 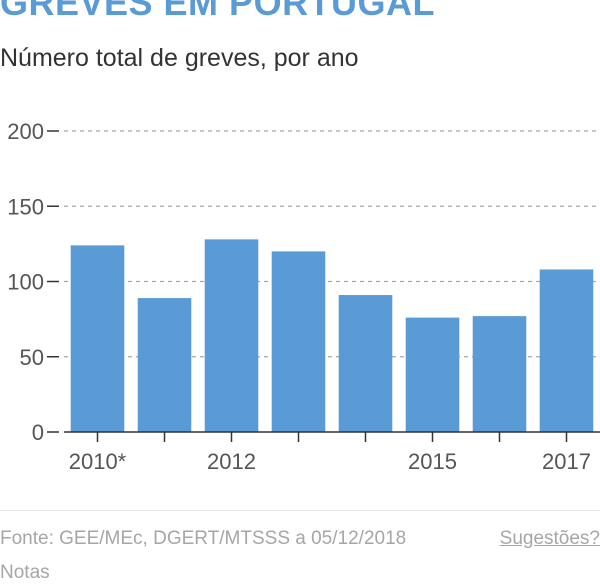 What do you see at coordinates (566, 461) in the screenshot?
I see `x-tick-label: 2017` at bounding box center [566, 461].